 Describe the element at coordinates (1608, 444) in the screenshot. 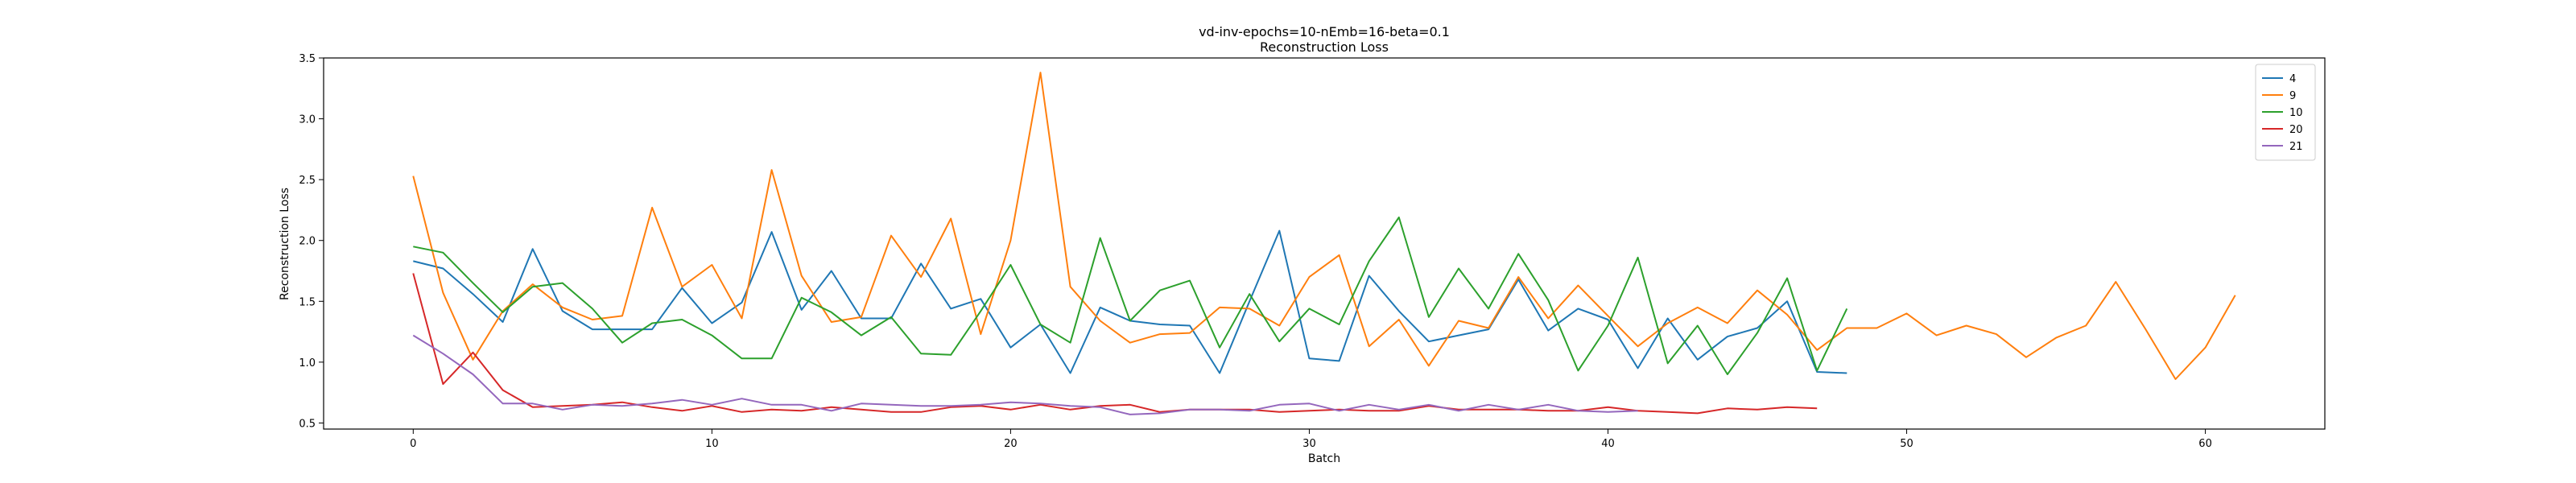

I see `x-tick-label: 40` at that location.